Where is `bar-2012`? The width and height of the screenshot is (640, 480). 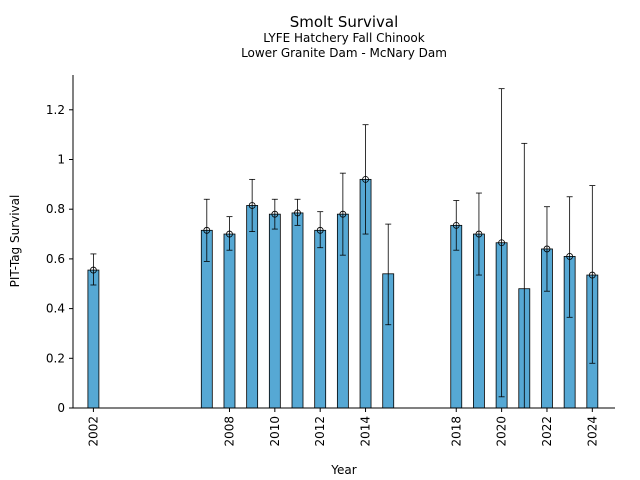 bar-2012 is located at coordinates (320, 319).